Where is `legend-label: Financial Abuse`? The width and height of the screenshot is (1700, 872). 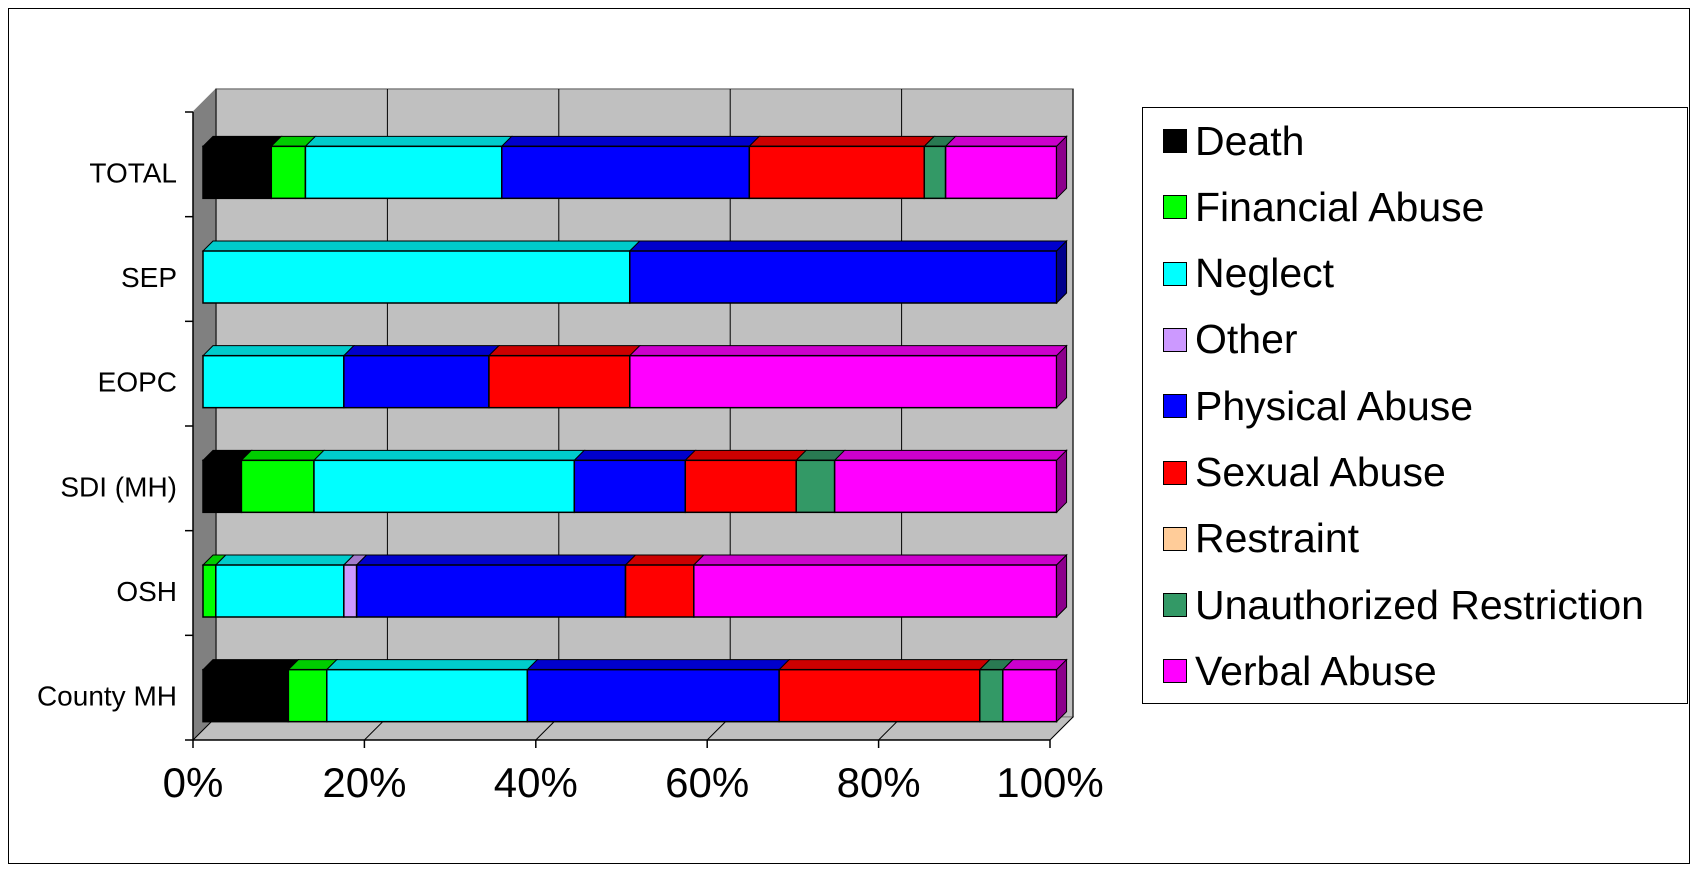
legend-label: Financial Abuse is located at coordinates (1340, 206).